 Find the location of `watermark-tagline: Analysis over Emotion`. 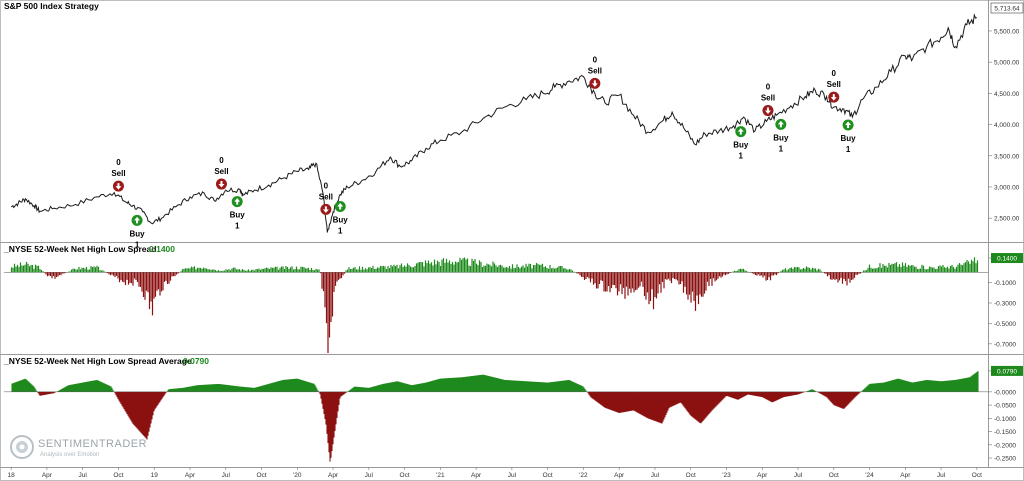

watermark-tagline: Analysis over Emotion is located at coordinates (69, 455).